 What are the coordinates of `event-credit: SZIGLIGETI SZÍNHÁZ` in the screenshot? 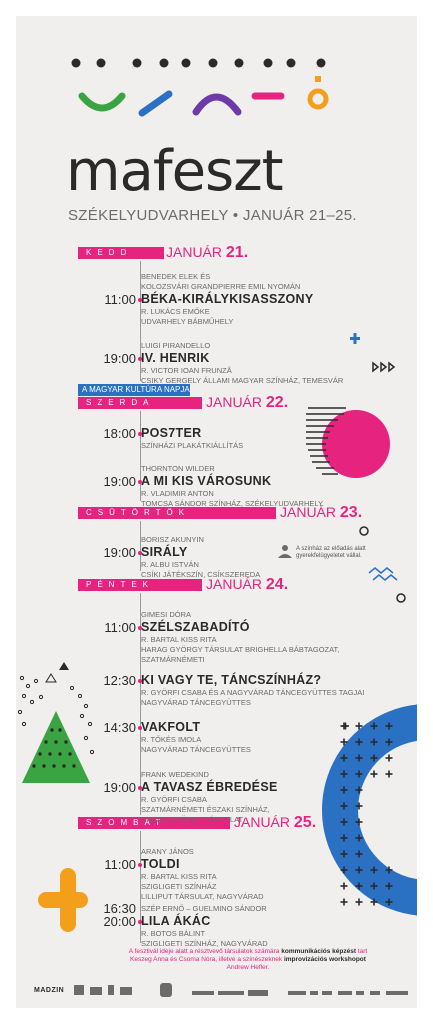 It's located at (179, 886).